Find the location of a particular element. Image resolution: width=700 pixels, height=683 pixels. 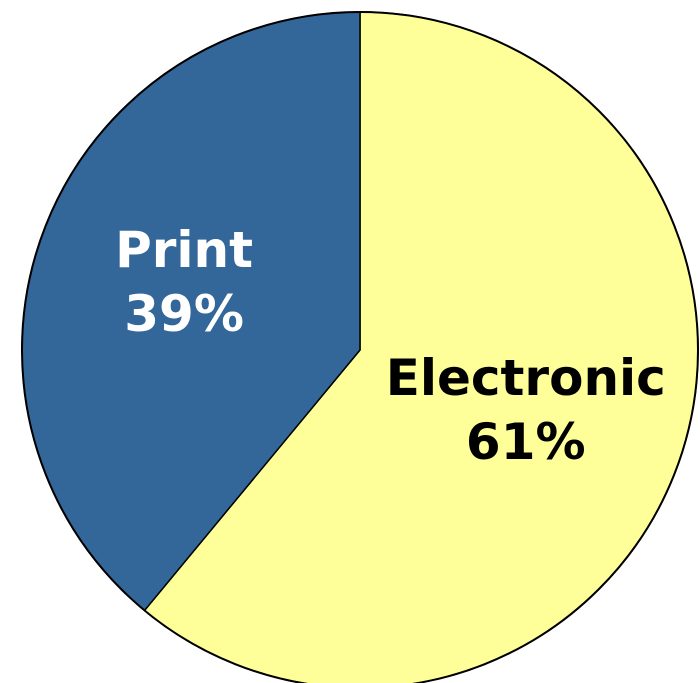

slice-value-electronic: 61% is located at coordinates (526, 442).